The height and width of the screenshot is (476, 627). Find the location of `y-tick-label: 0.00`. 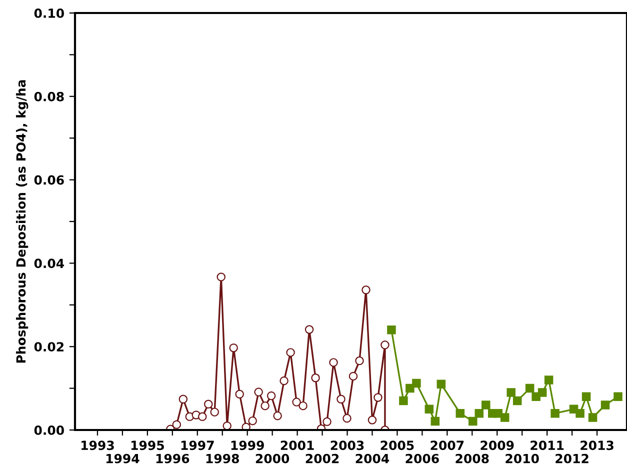

y-tick-label: 0.00 is located at coordinates (49, 430).